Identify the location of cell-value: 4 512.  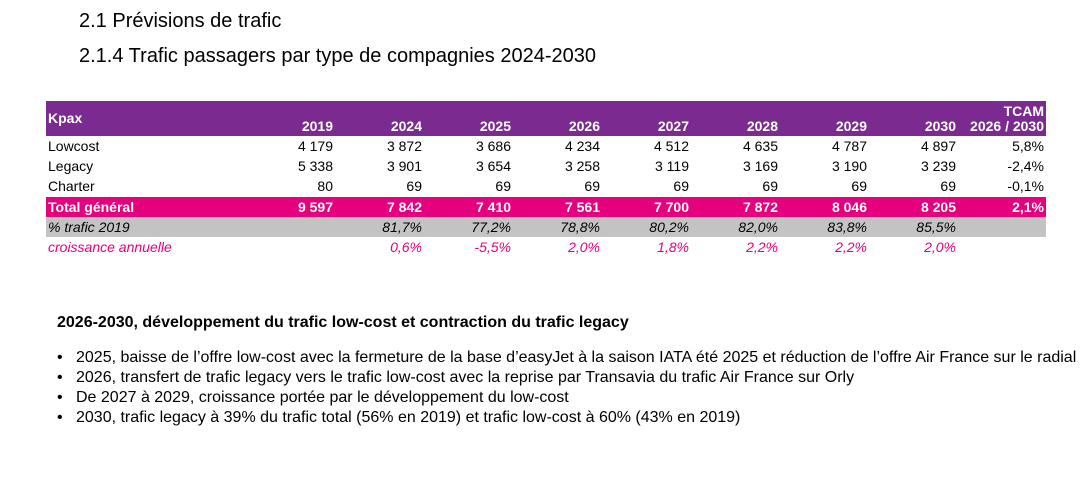
(671, 146).